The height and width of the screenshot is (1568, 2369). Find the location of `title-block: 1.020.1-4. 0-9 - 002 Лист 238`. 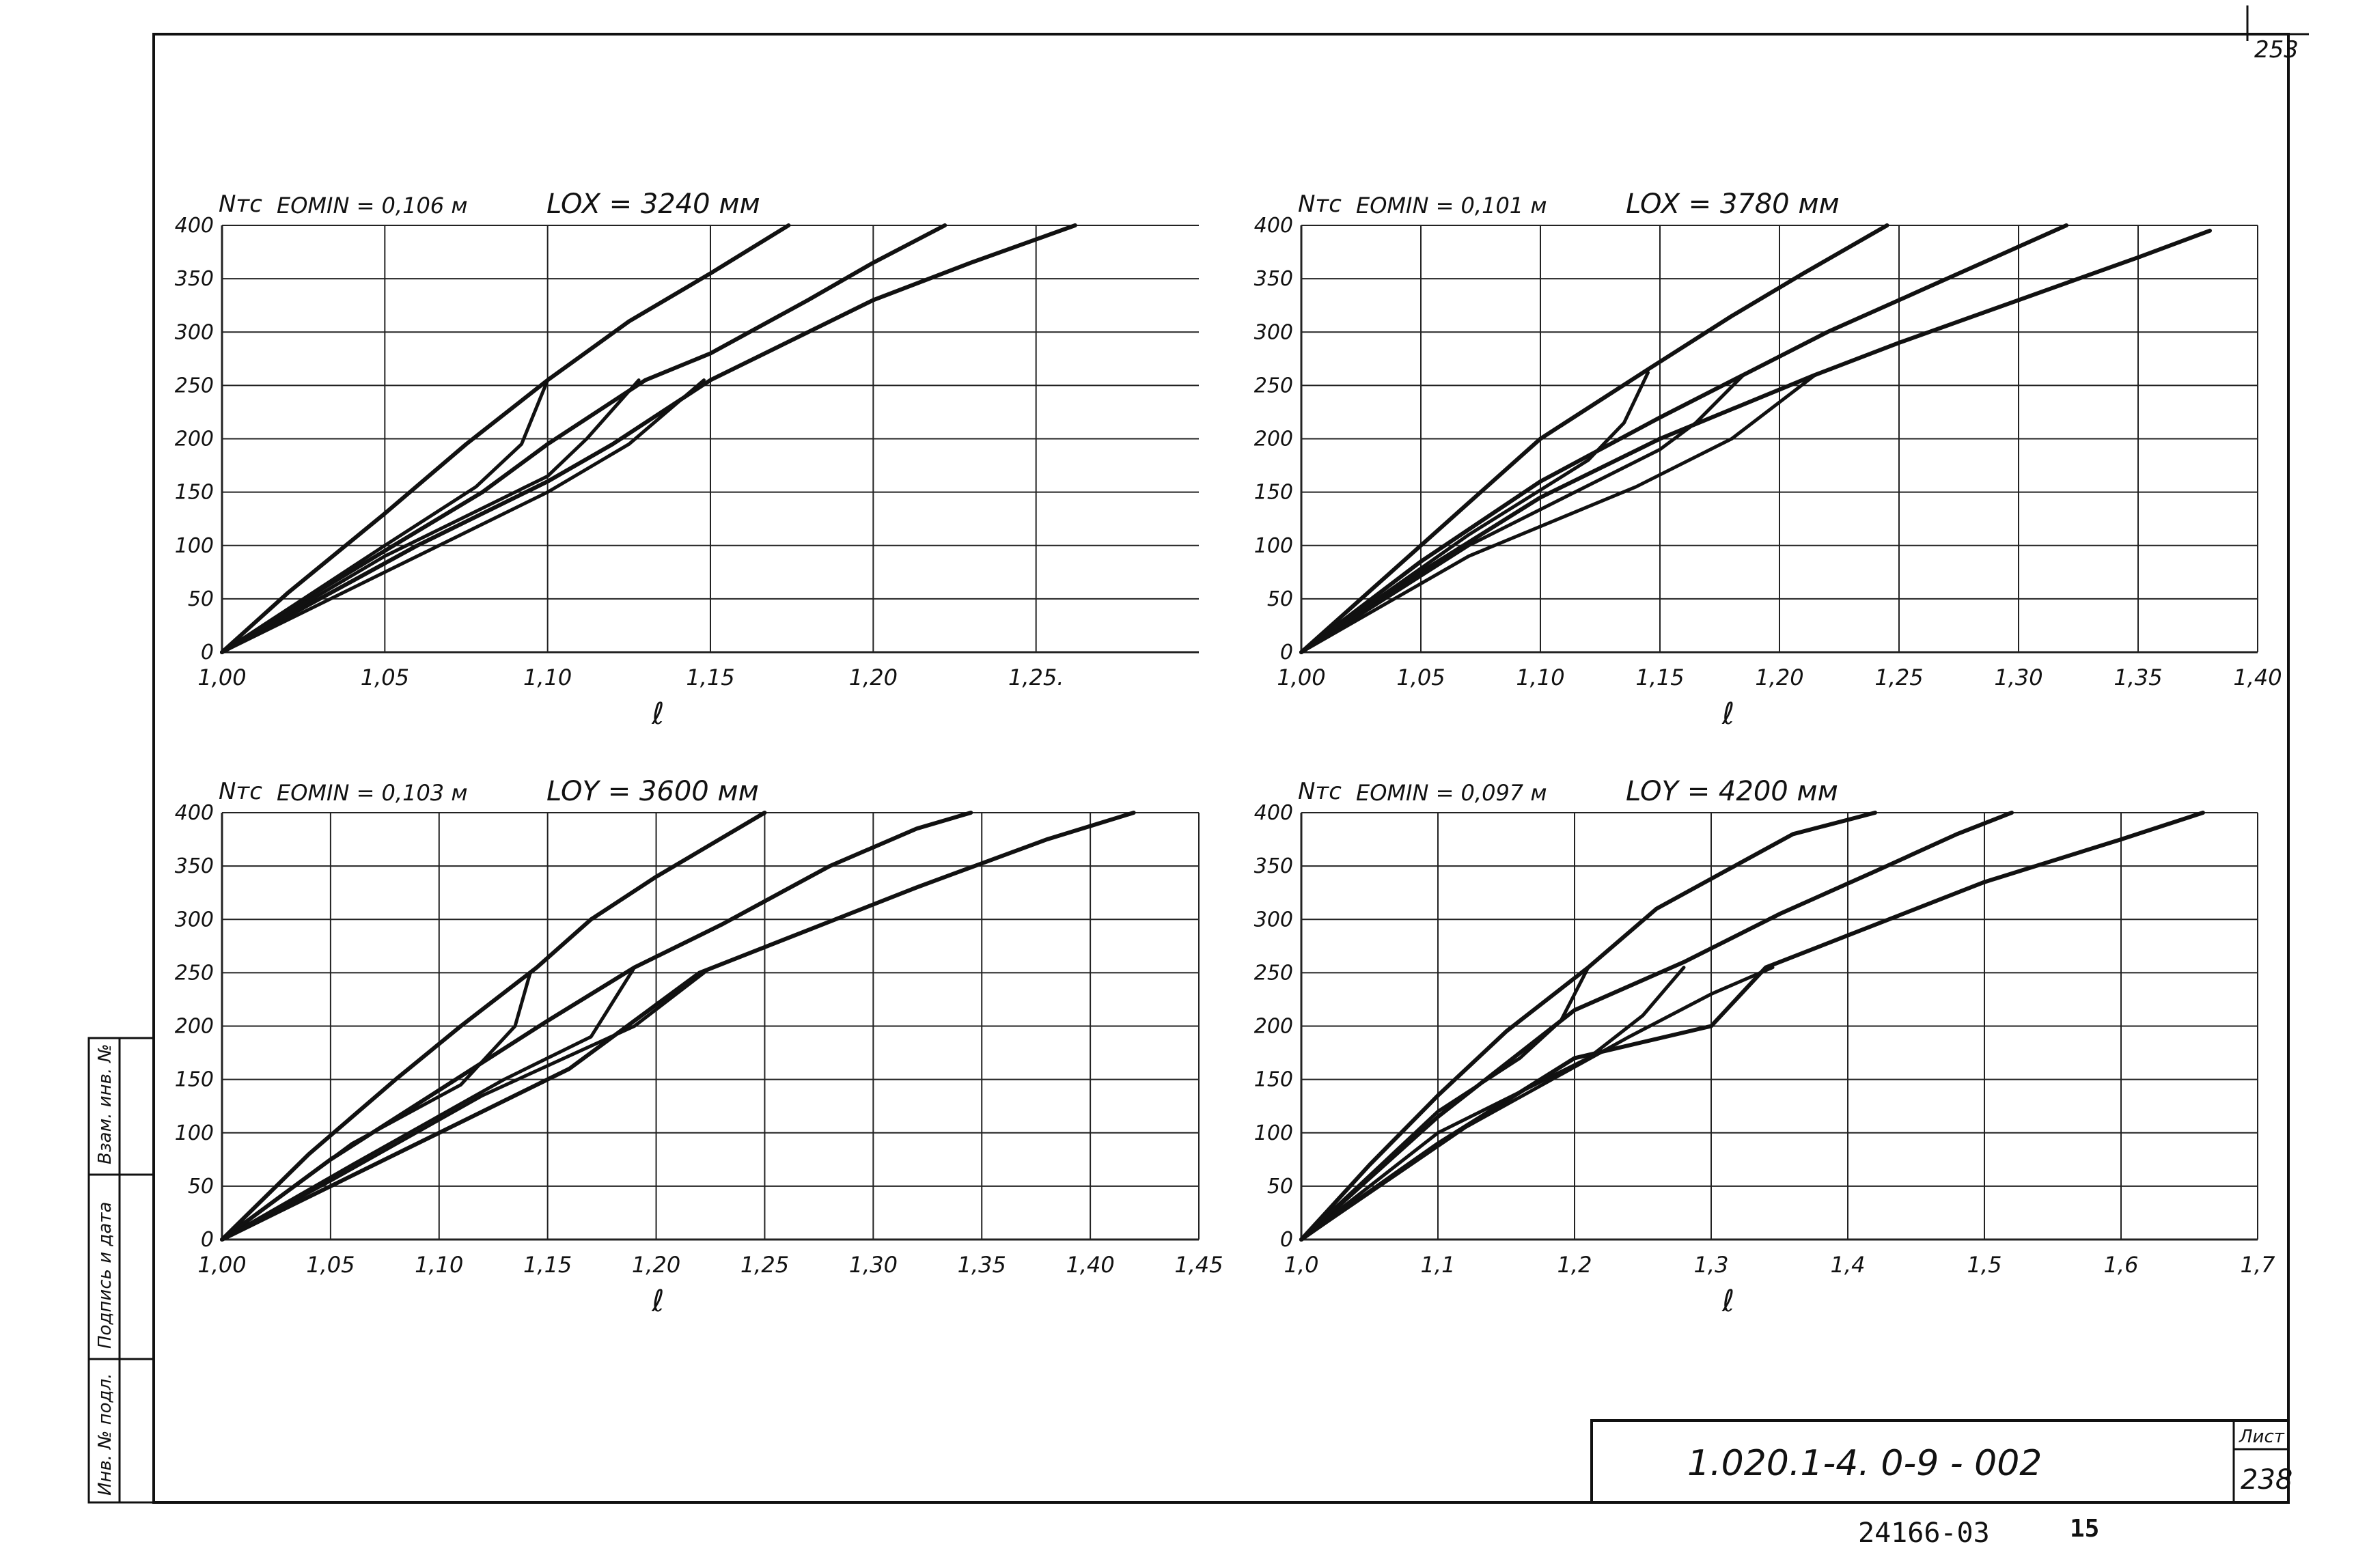

title-block: 1.020.1-4. 0-9 - 002 Лист 238 is located at coordinates (1941, 1461).